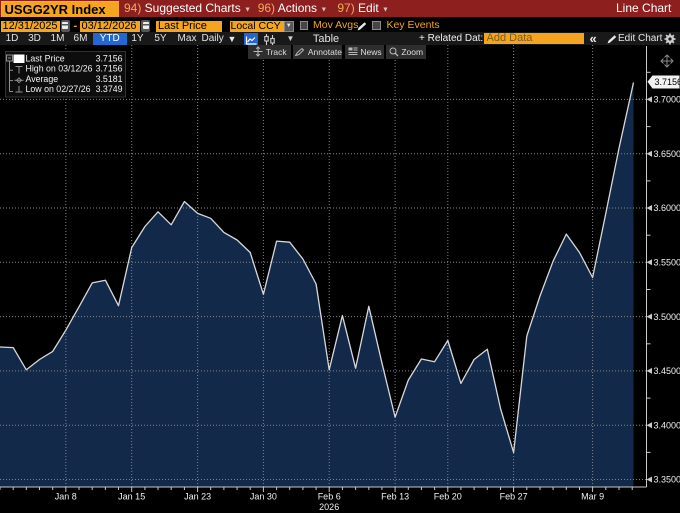 This screenshot has width=680, height=513. I want to click on svg-text: High on 03/12/26, so click(59, 69).